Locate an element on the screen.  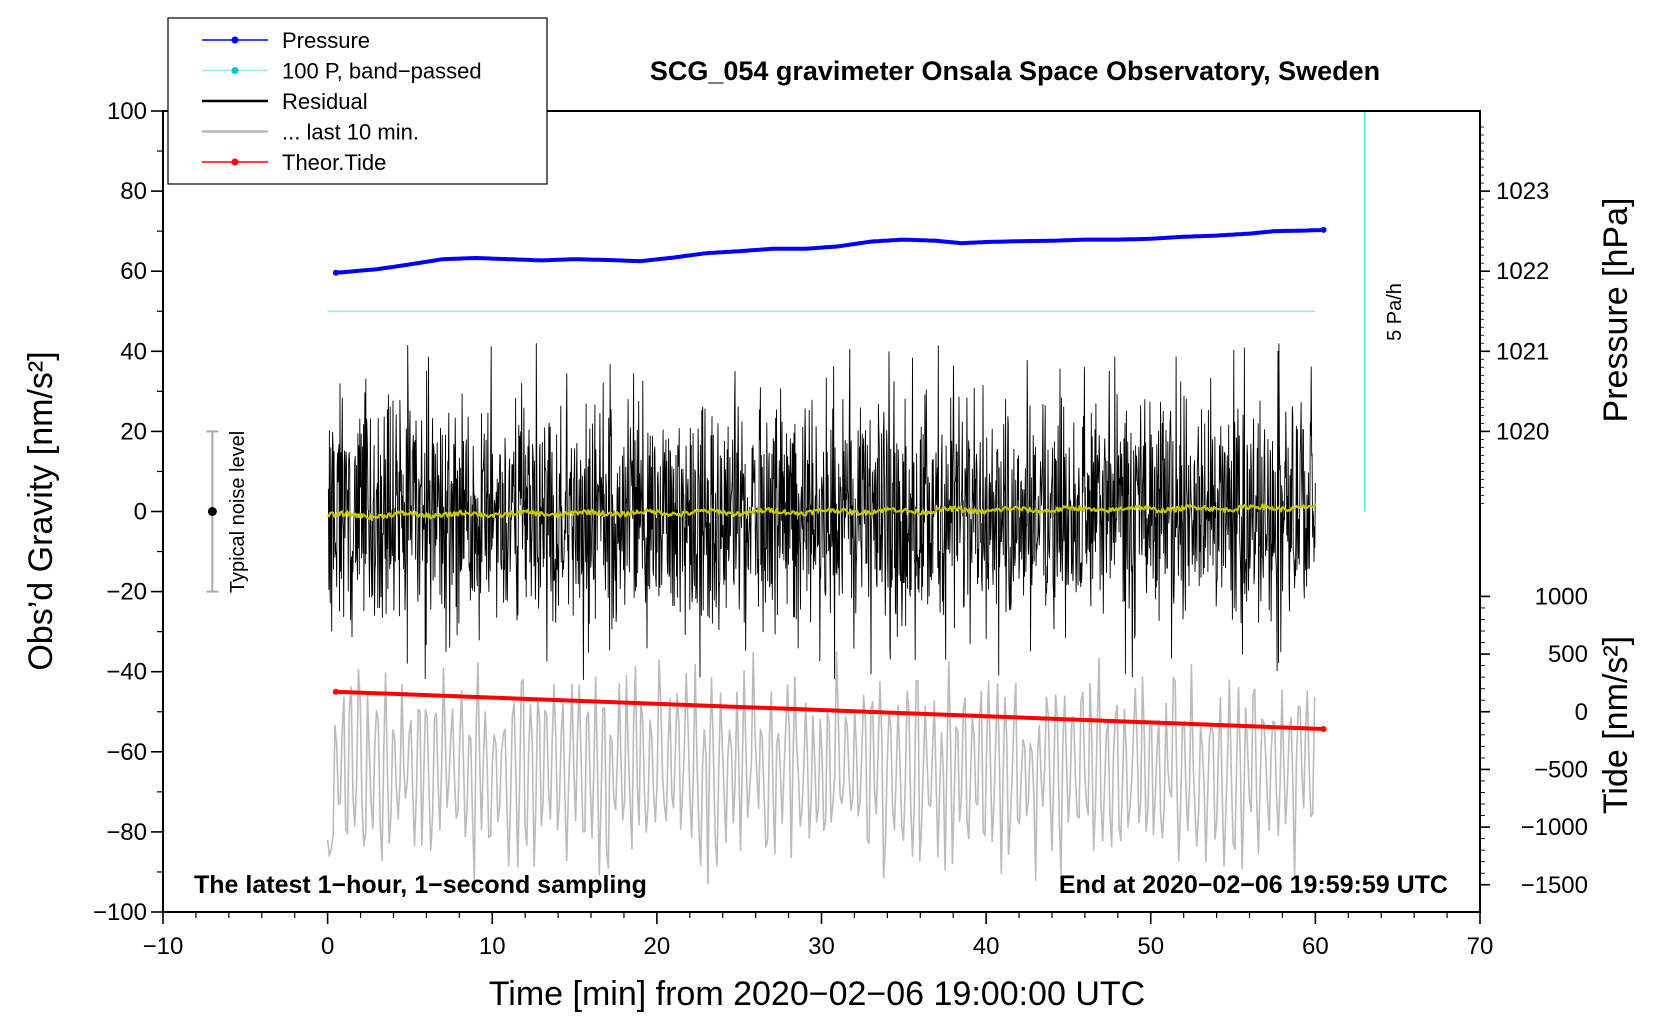
y-tick-label: −80 is located at coordinates (126, 832).